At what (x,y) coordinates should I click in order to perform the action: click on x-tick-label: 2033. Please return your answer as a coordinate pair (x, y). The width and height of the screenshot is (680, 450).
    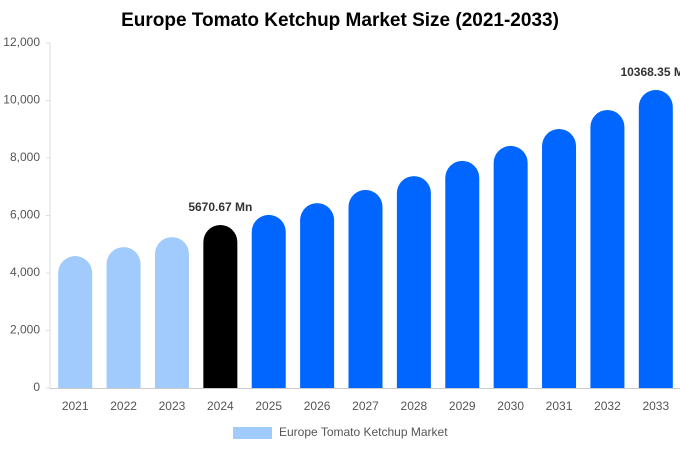
    Looking at the image, I should click on (655, 406).